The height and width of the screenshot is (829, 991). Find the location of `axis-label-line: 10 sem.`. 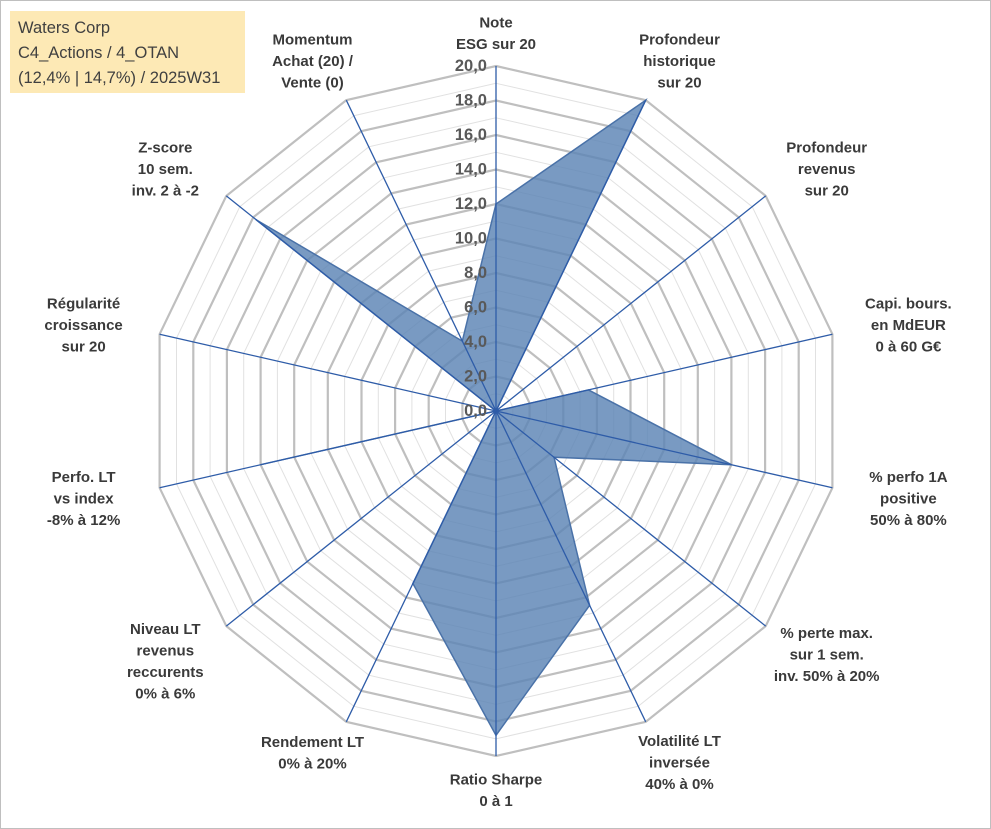

axis-label-line: 10 sem. is located at coordinates (165, 169).